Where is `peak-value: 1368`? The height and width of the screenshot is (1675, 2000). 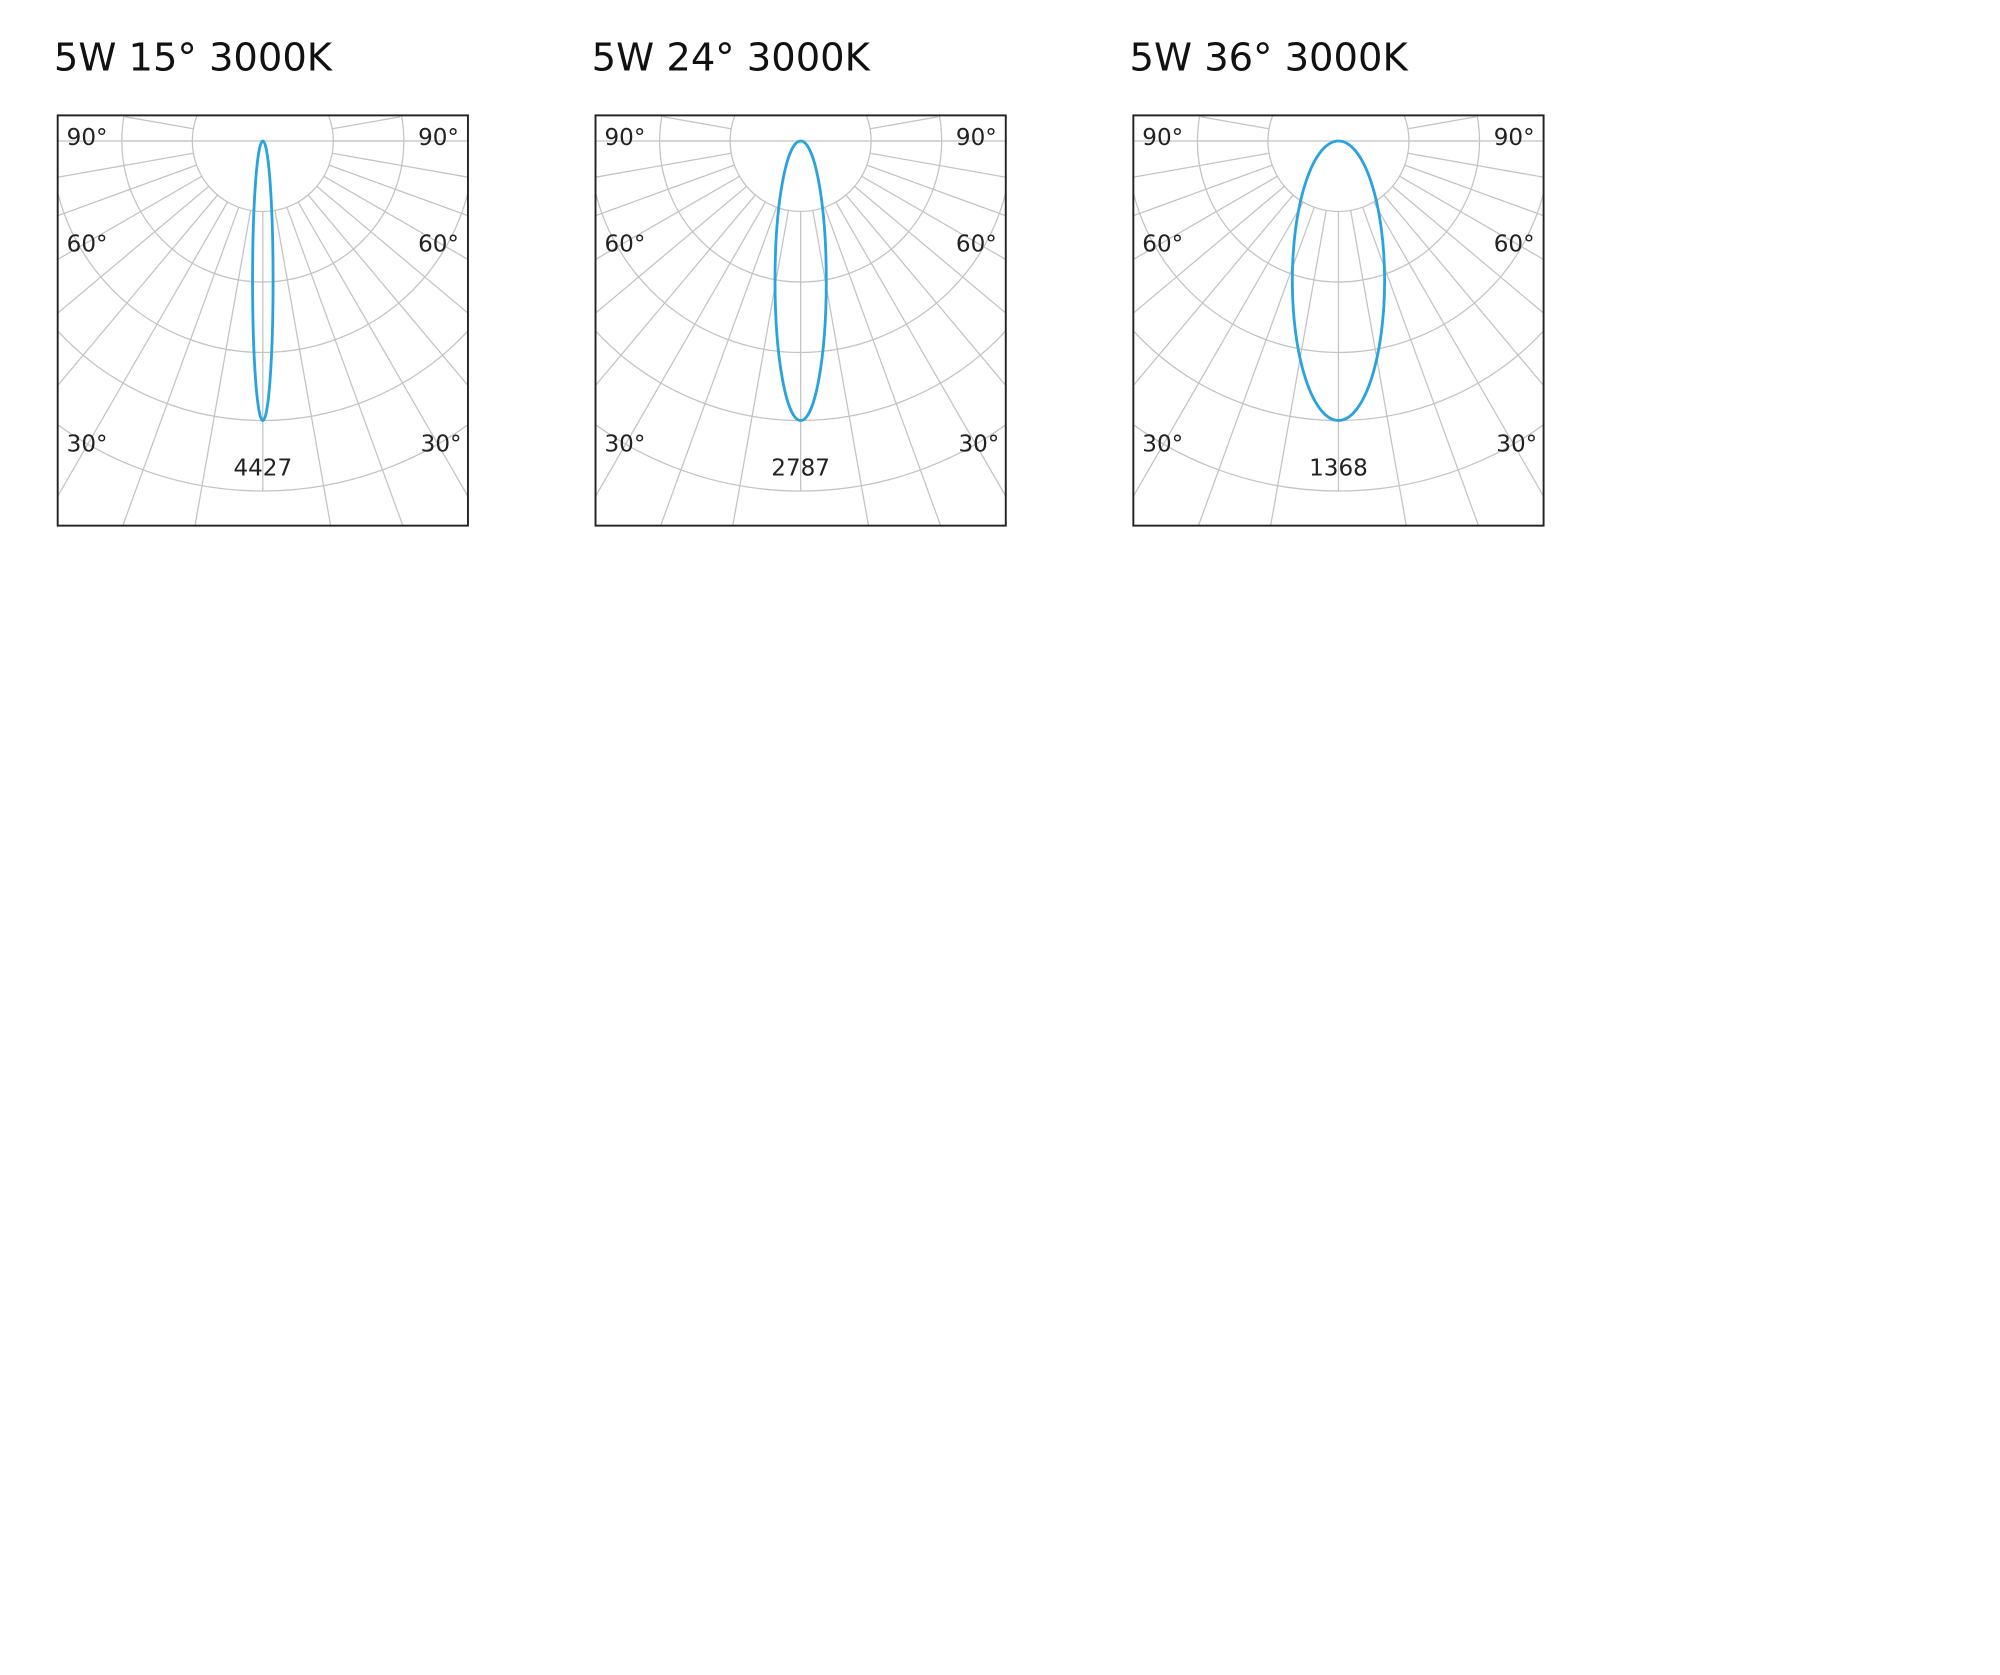
peak-value: 1368 is located at coordinates (1338, 469).